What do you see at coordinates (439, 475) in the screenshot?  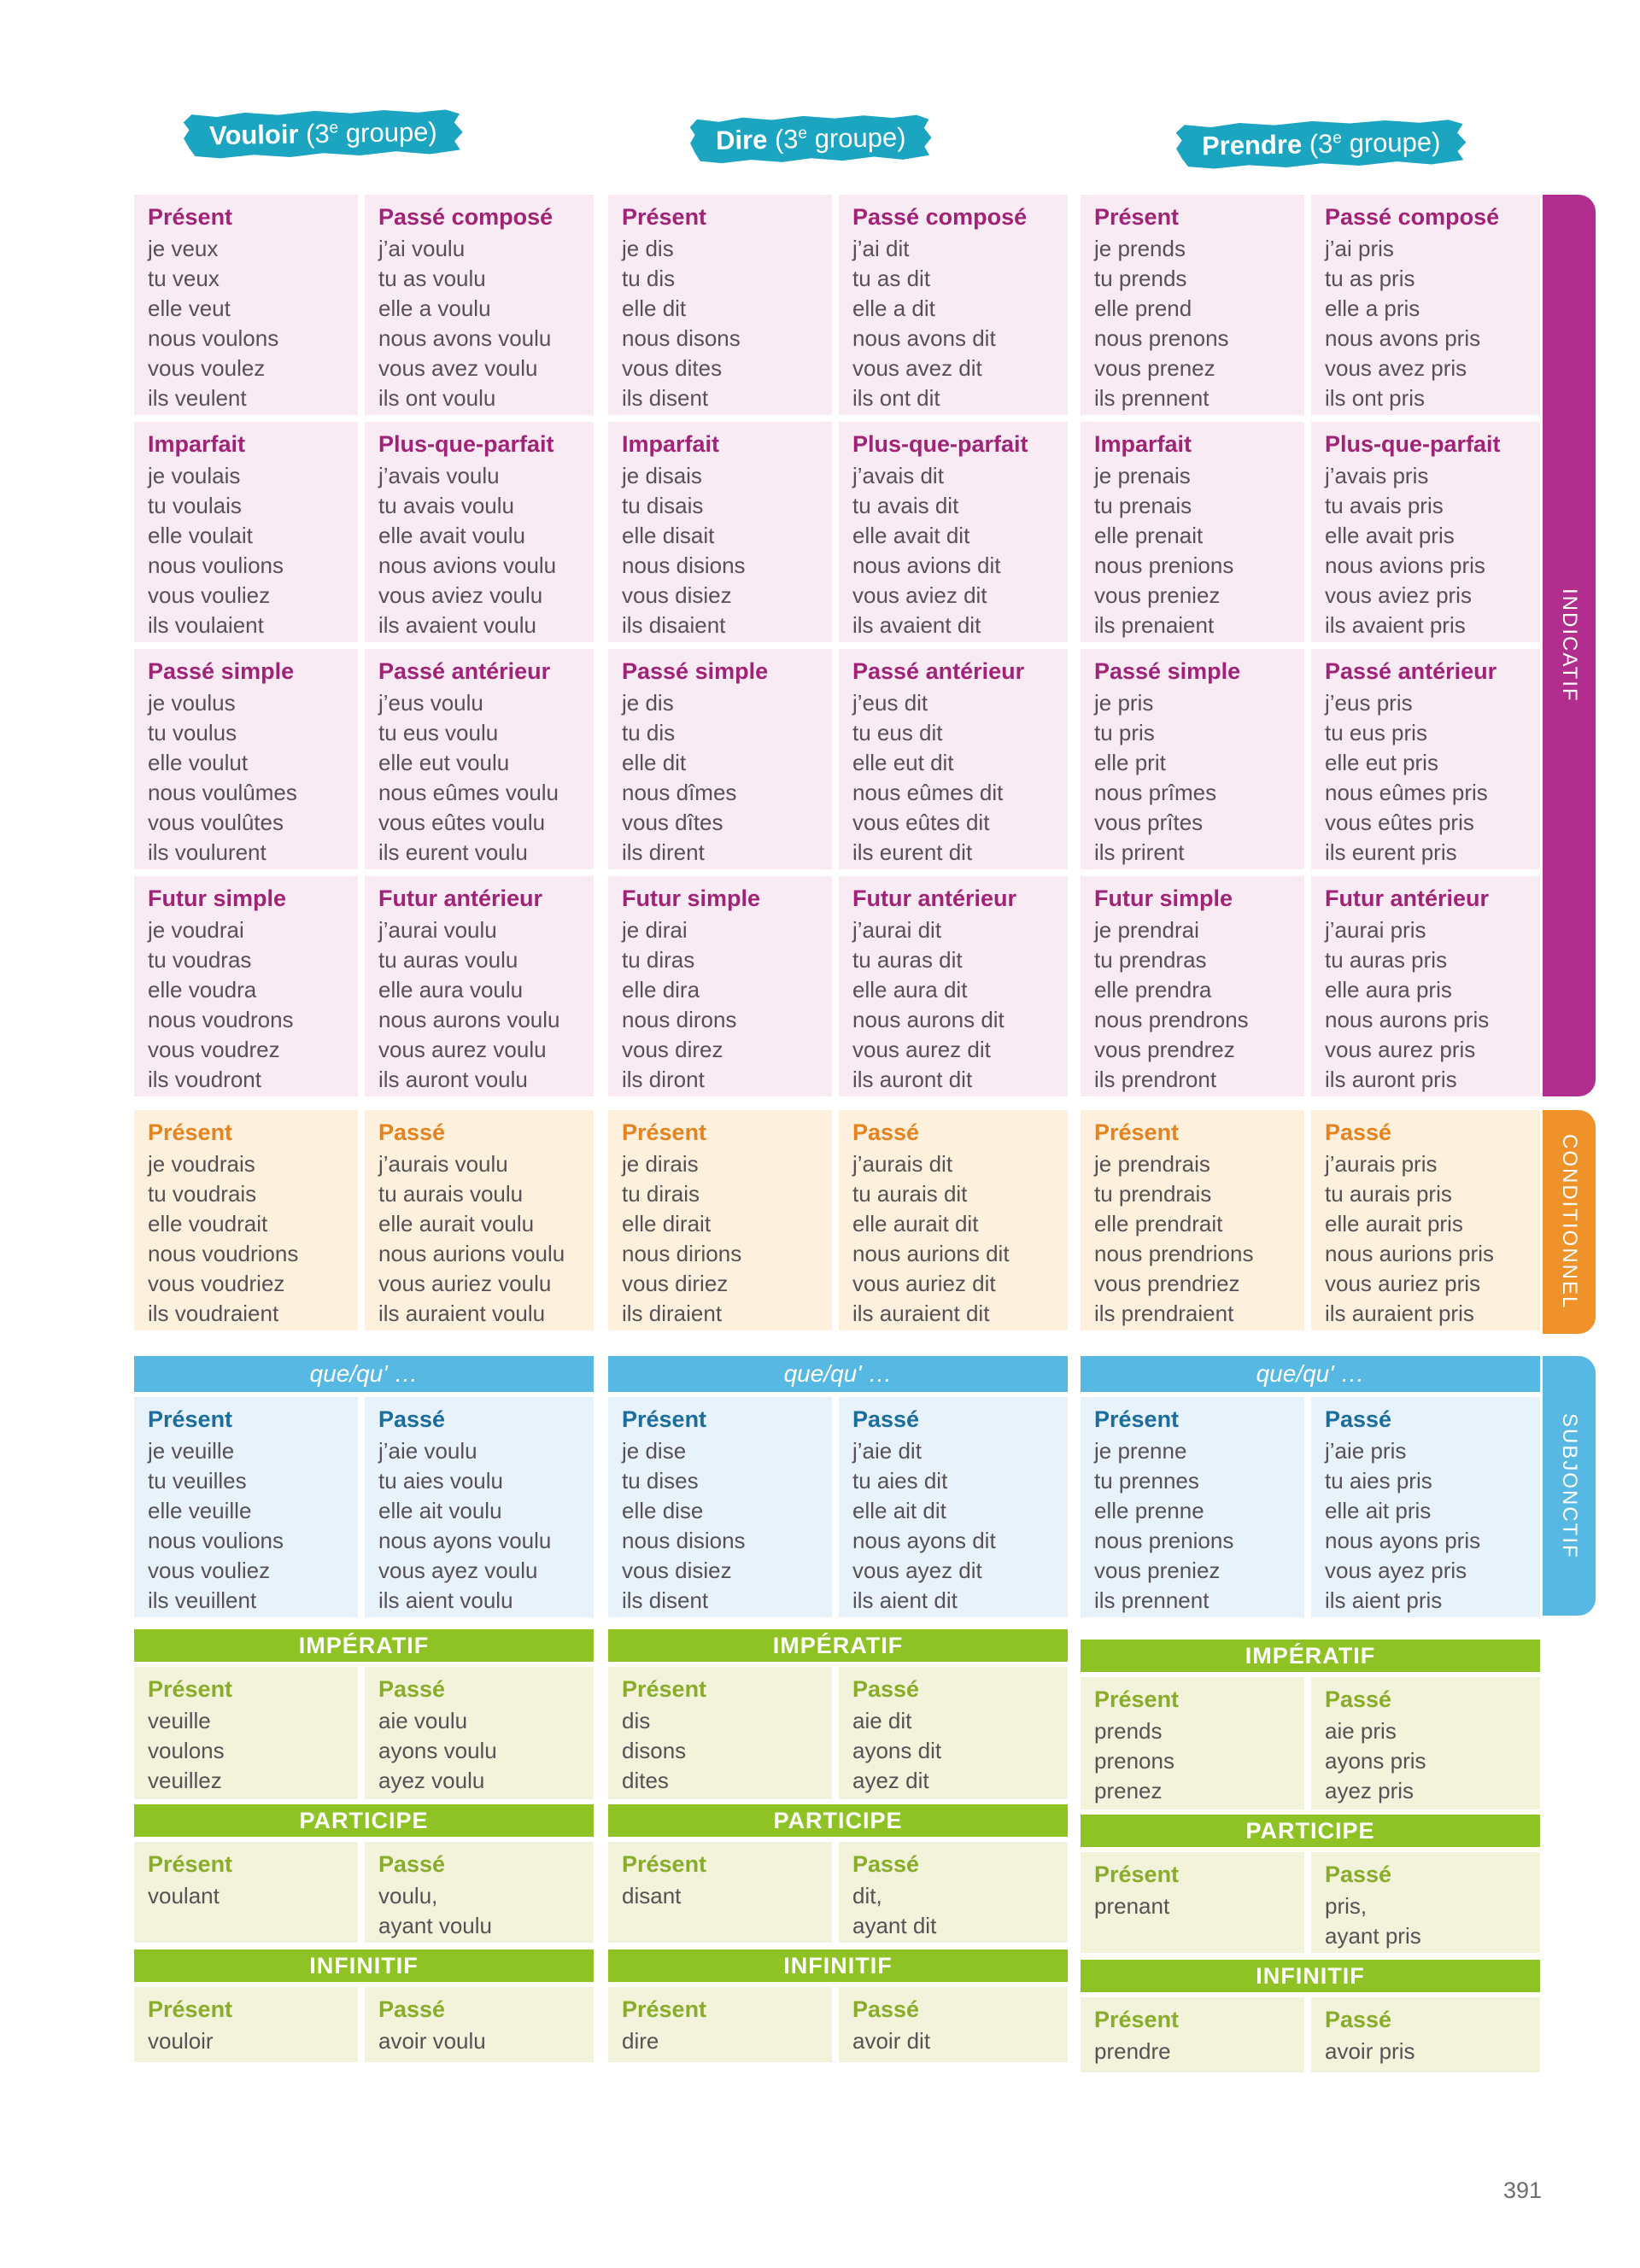 I see `conjugated-form: j’avais voulu` at bounding box center [439, 475].